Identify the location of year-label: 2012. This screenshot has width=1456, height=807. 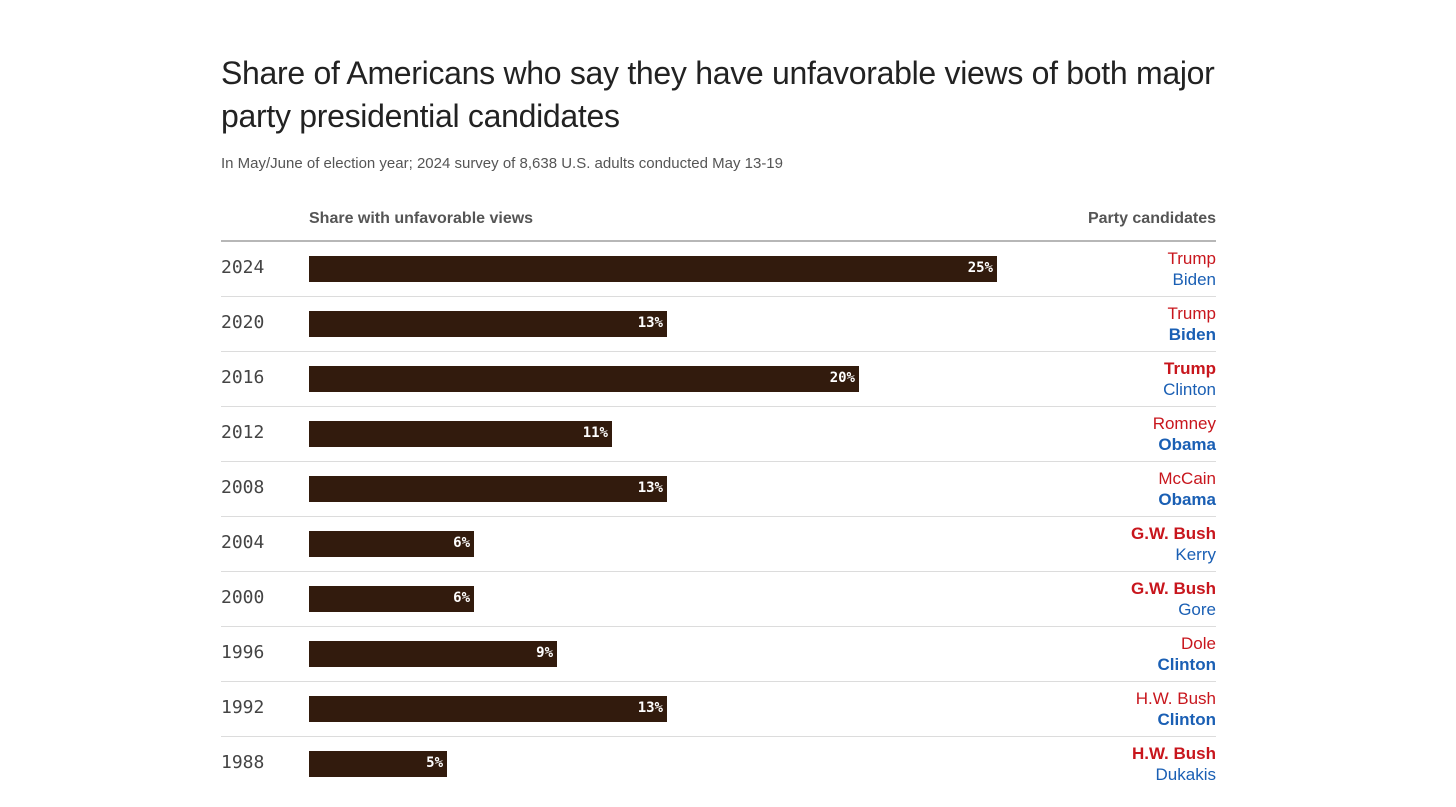
(243, 432).